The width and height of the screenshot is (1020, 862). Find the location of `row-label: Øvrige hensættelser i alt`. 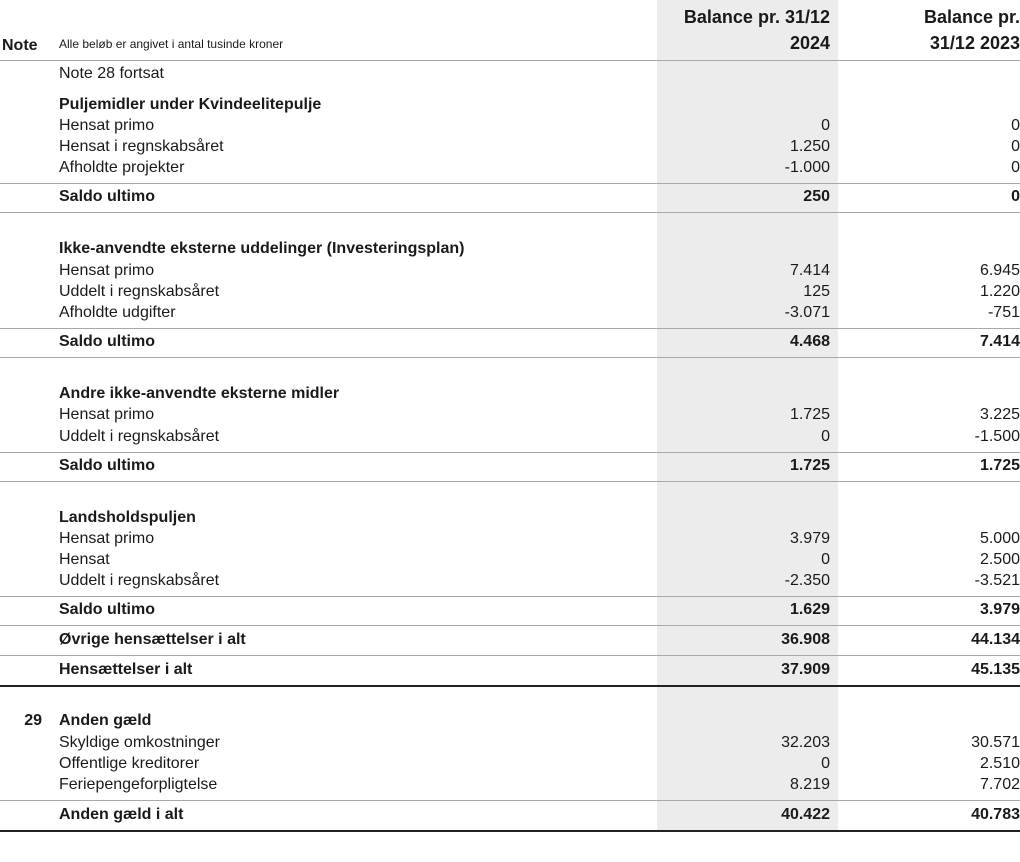

row-label: Øvrige hensættelser i alt is located at coordinates (152, 639).